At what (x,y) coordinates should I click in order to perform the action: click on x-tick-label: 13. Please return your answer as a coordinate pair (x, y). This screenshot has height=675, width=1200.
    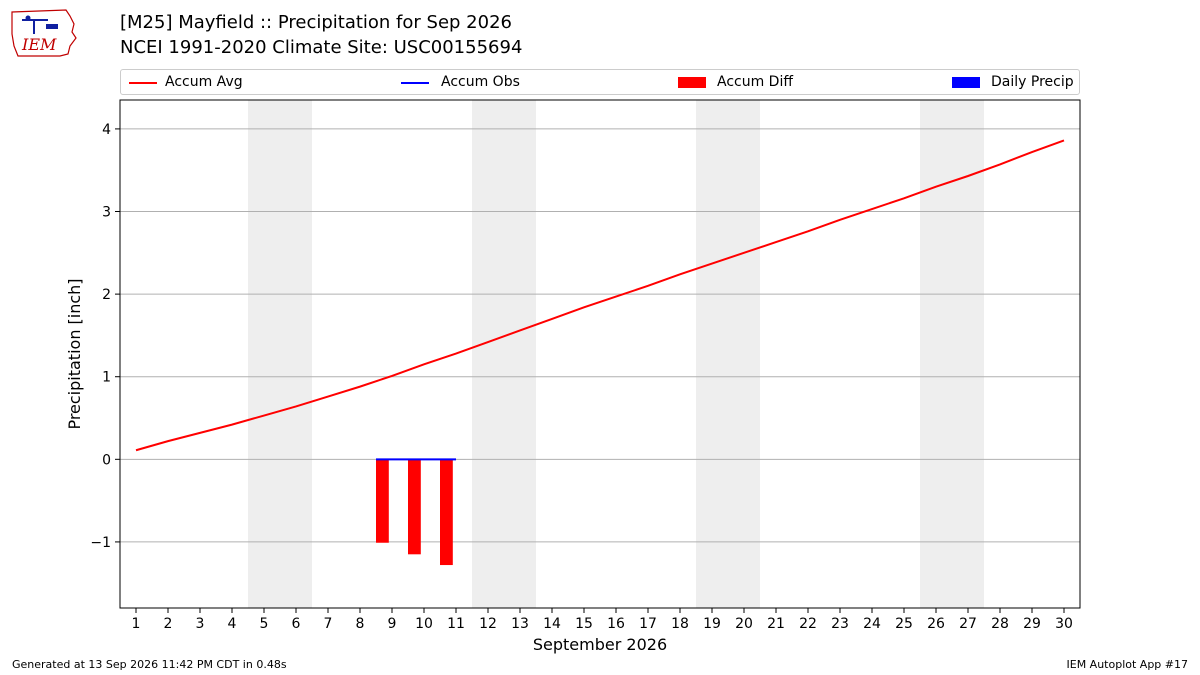
    Looking at the image, I should click on (520, 624).